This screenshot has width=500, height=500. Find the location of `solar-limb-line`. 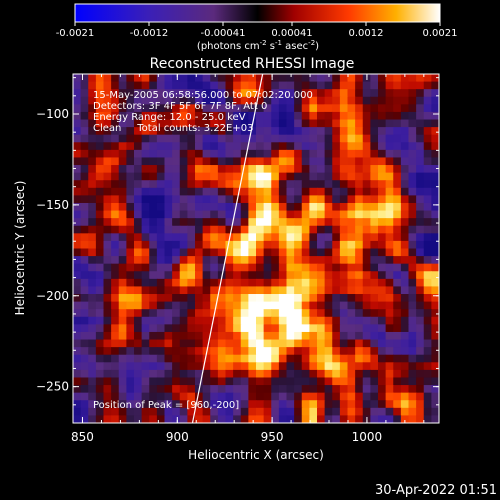

solar-limb-line is located at coordinates (227, 248).